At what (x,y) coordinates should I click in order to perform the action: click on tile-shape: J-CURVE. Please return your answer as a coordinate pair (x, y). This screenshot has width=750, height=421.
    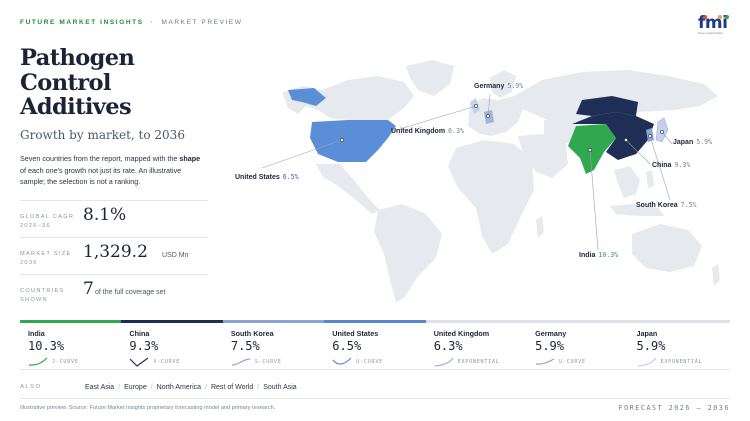
    Looking at the image, I should click on (65, 362).